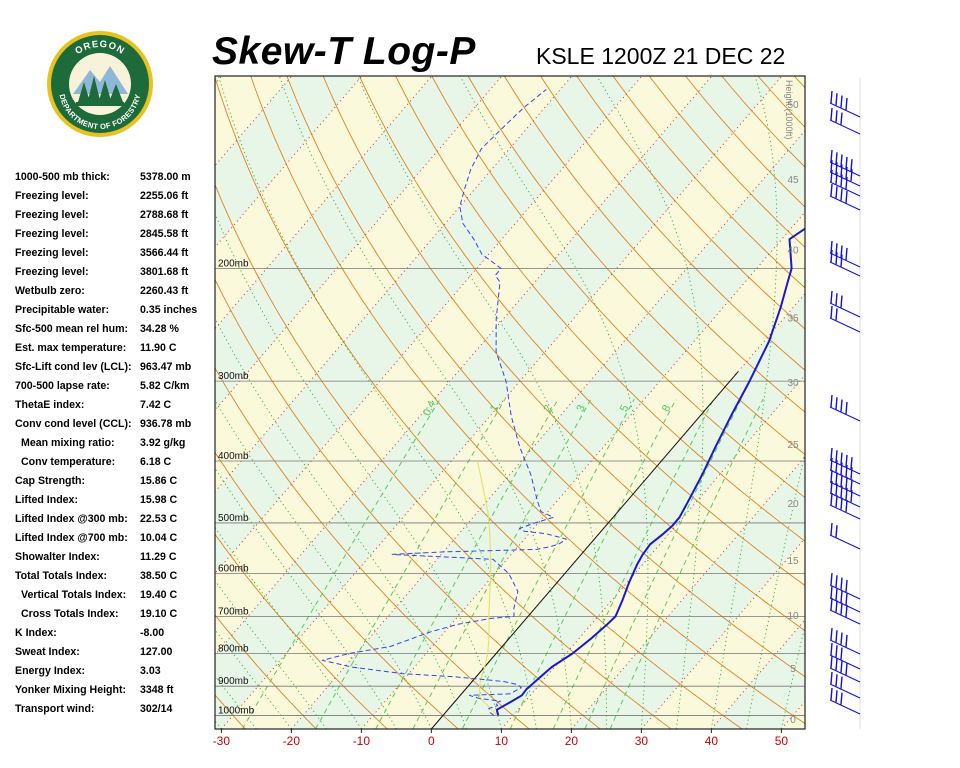 This screenshot has width=960, height=768. What do you see at coordinates (233, 648) in the screenshot?
I see `pressure-label: 800mb` at bounding box center [233, 648].